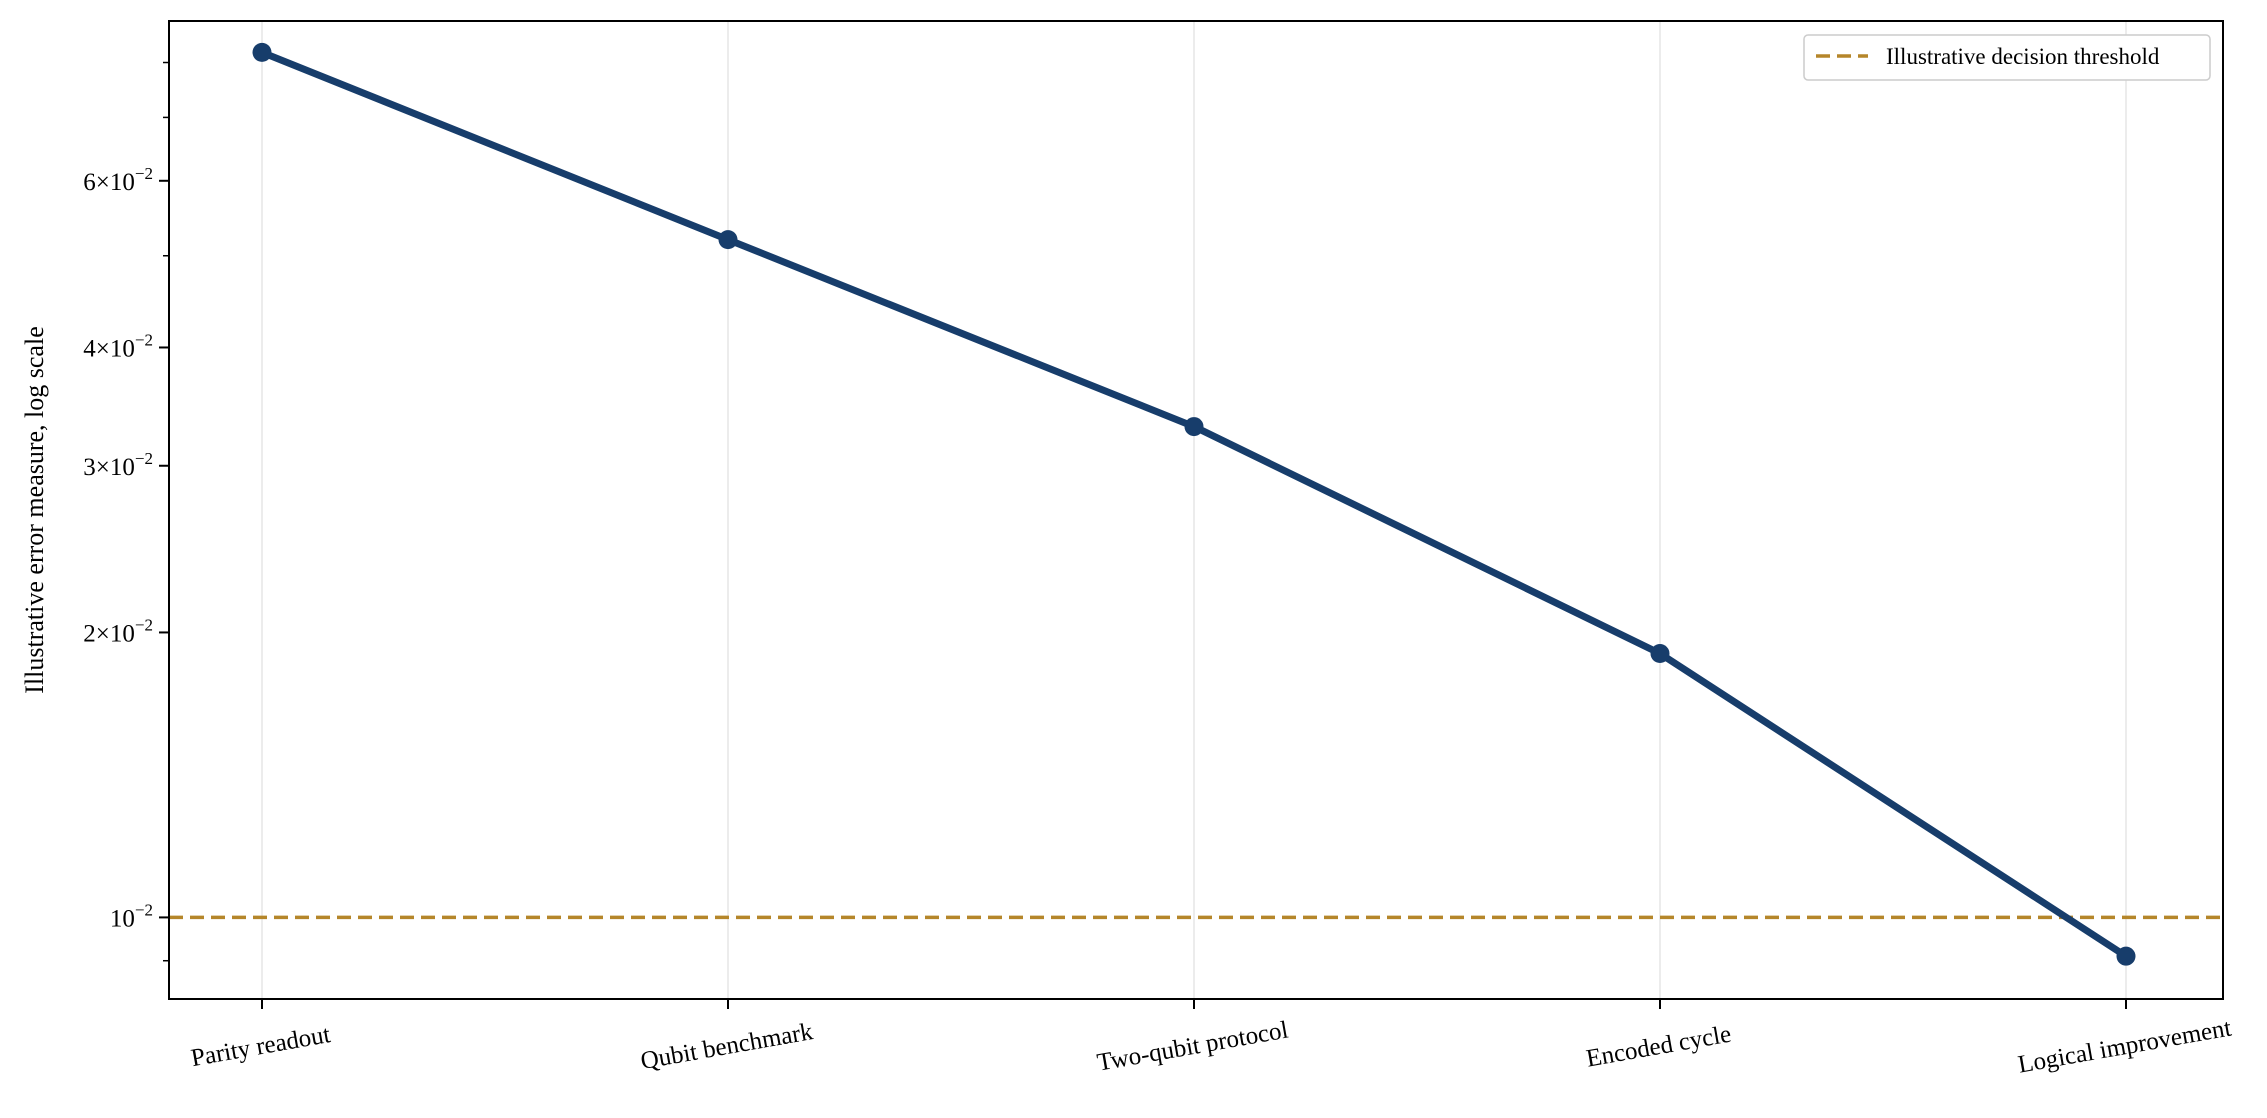  What do you see at coordinates (126, 548) in the screenshot?
I see `y-axis-ticks: 6×10⁻² 4×10⁻² 3×10⁻² 2×10⁻² 10−2` at bounding box center [126, 548].